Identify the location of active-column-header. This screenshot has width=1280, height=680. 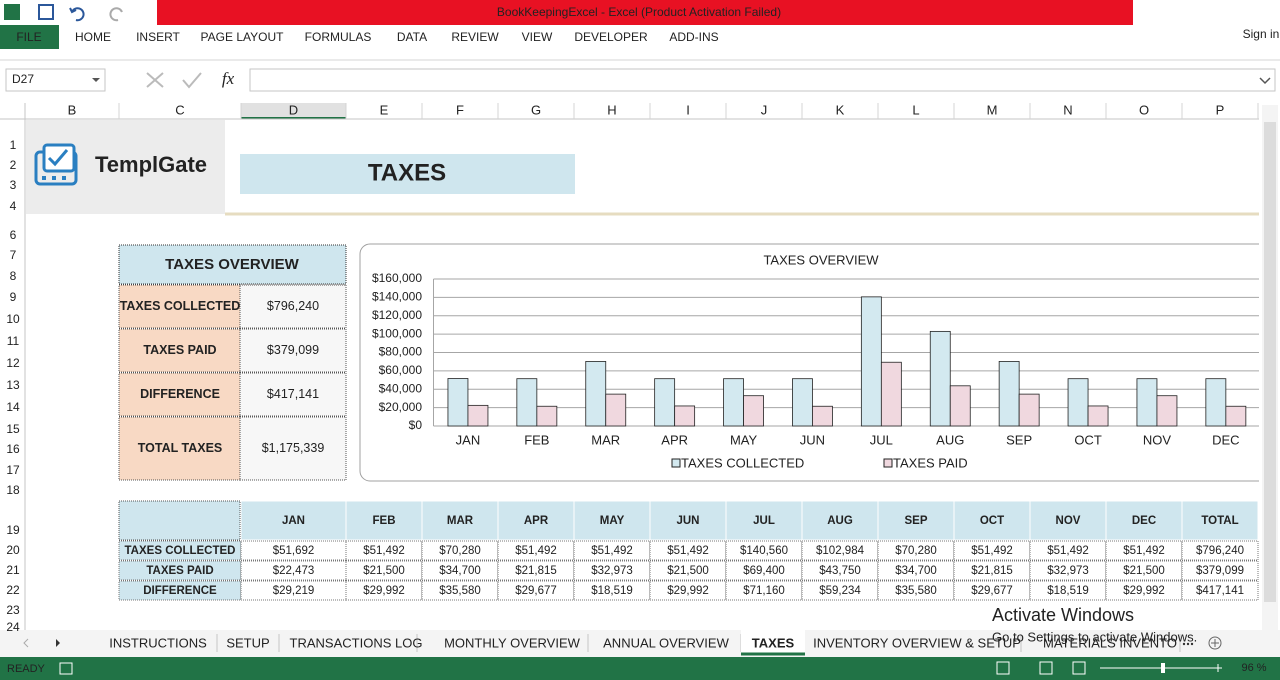
(293, 111).